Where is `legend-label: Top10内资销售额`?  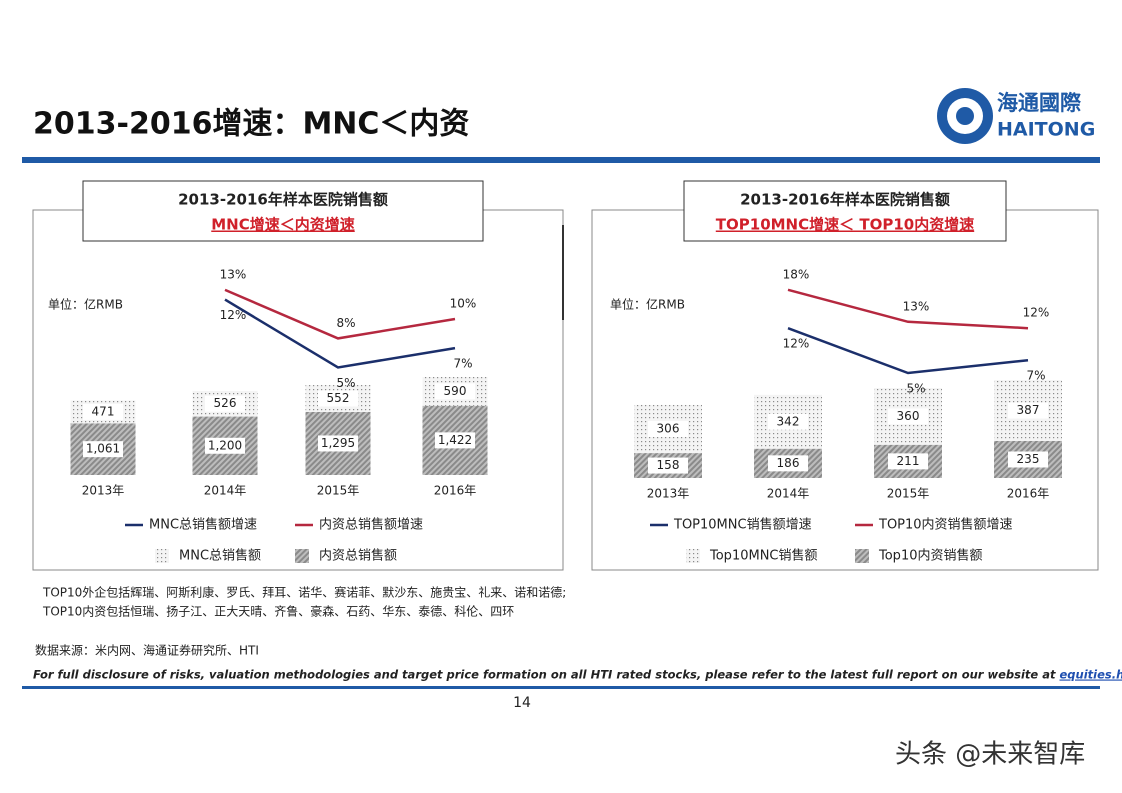
legend-label: Top10内资销售额 is located at coordinates (930, 556).